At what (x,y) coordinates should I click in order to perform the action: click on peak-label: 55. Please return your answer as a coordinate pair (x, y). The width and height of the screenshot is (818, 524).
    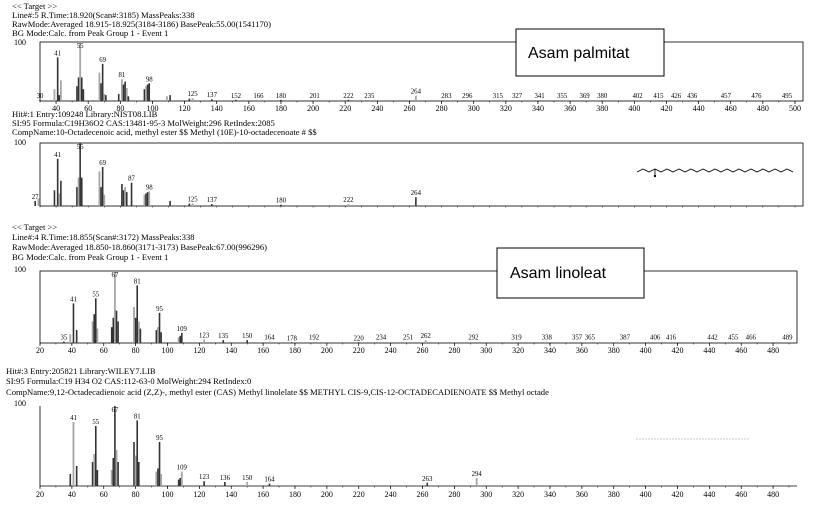
    Looking at the image, I should click on (95, 422).